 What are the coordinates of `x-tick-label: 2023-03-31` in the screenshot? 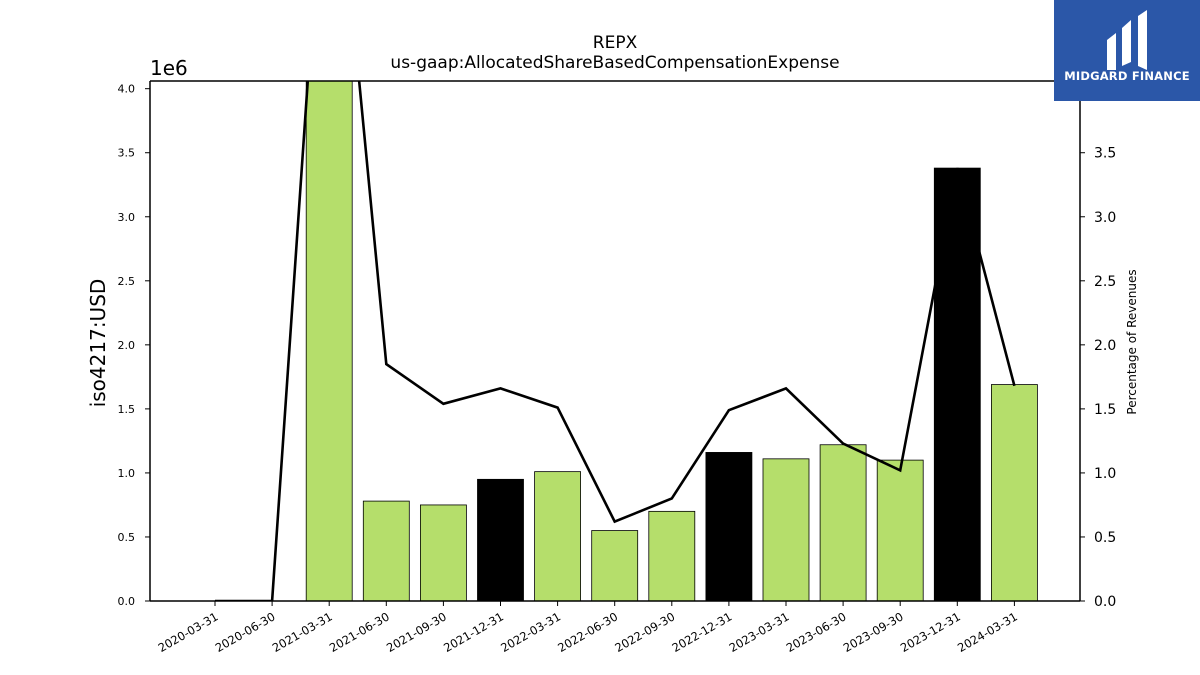 It's located at (759, 632).